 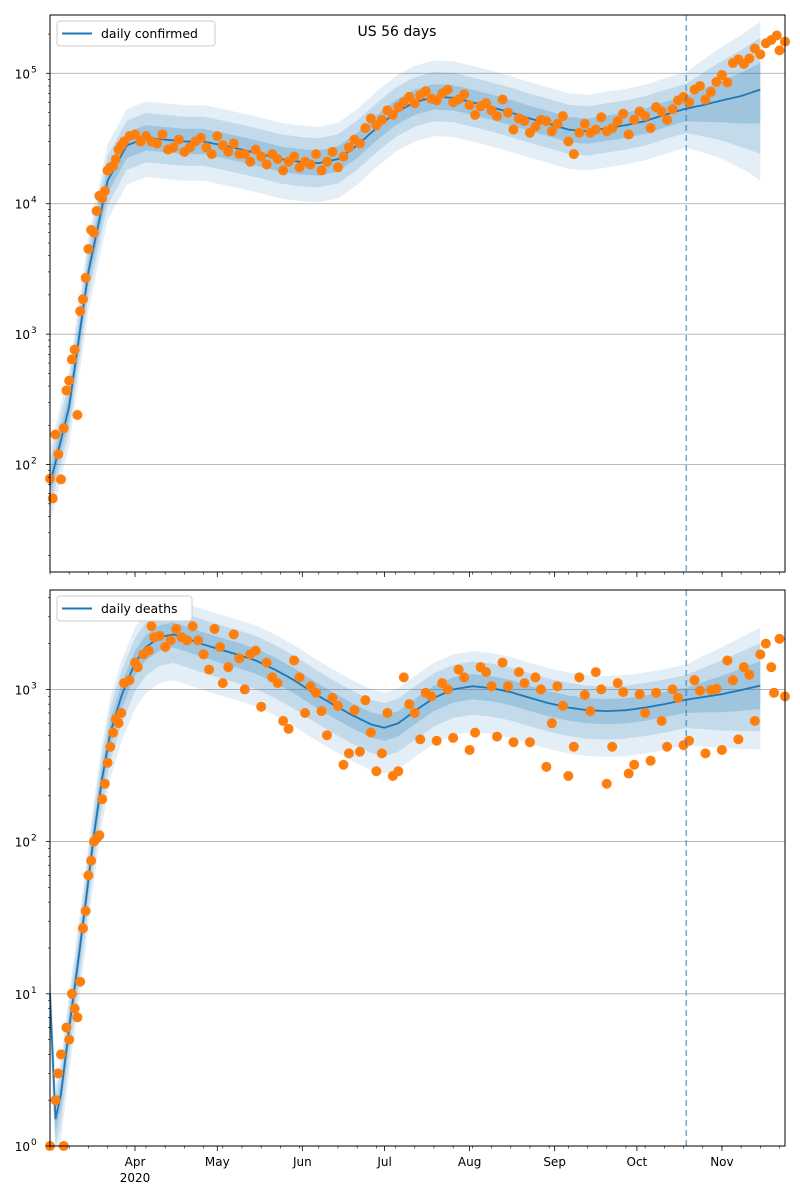 What do you see at coordinates (34, 686) in the screenshot?
I see `y-tick-exponent: 3` at bounding box center [34, 686].